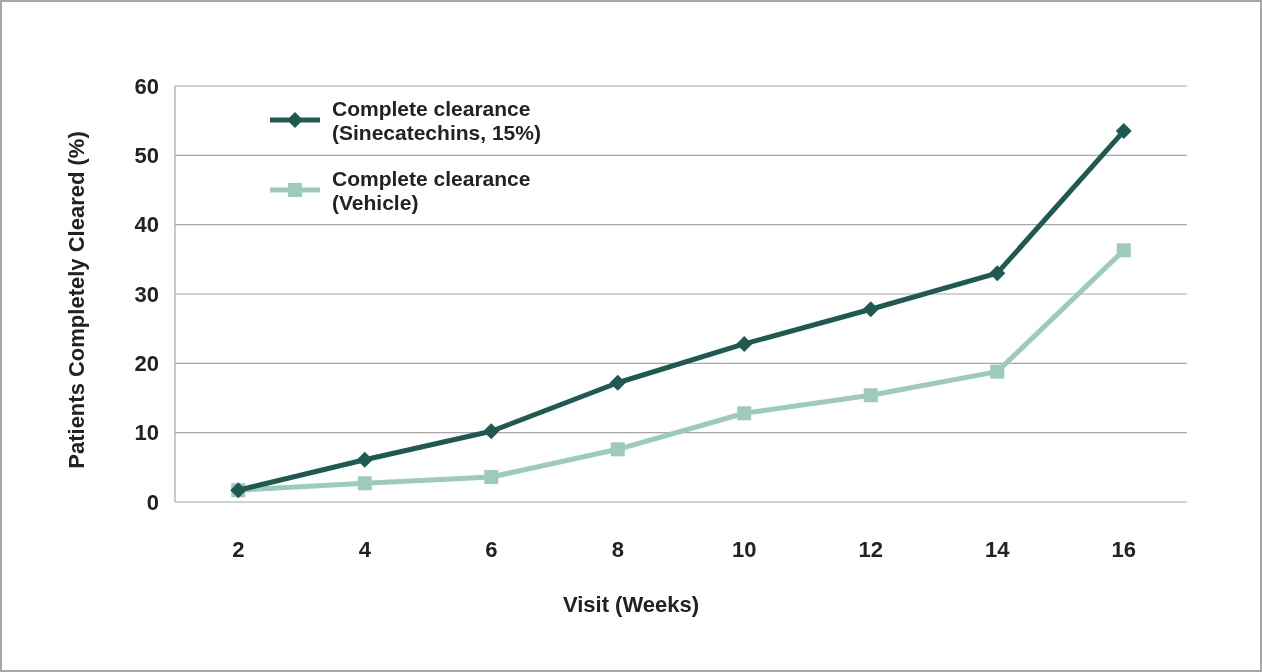 The height and width of the screenshot is (672, 1262). What do you see at coordinates (365, 549) in the screenshot?
I see `x-tick-label: 4` at bounding box center [365, 549].